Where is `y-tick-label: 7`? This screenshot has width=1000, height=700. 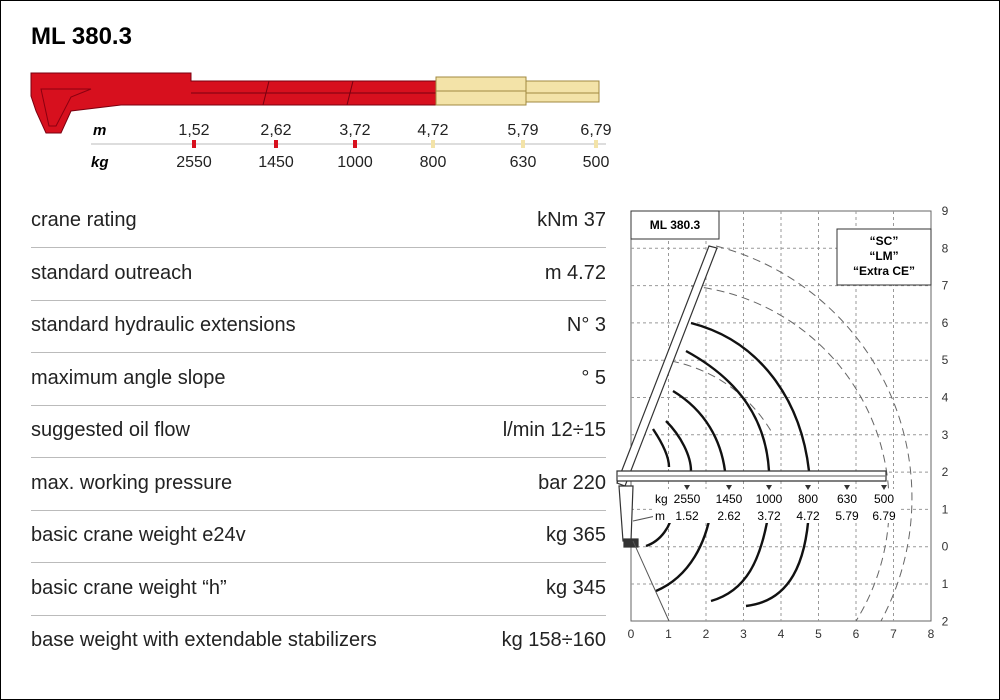
y-tick-label: 7 is located at coordinates (945, 286).